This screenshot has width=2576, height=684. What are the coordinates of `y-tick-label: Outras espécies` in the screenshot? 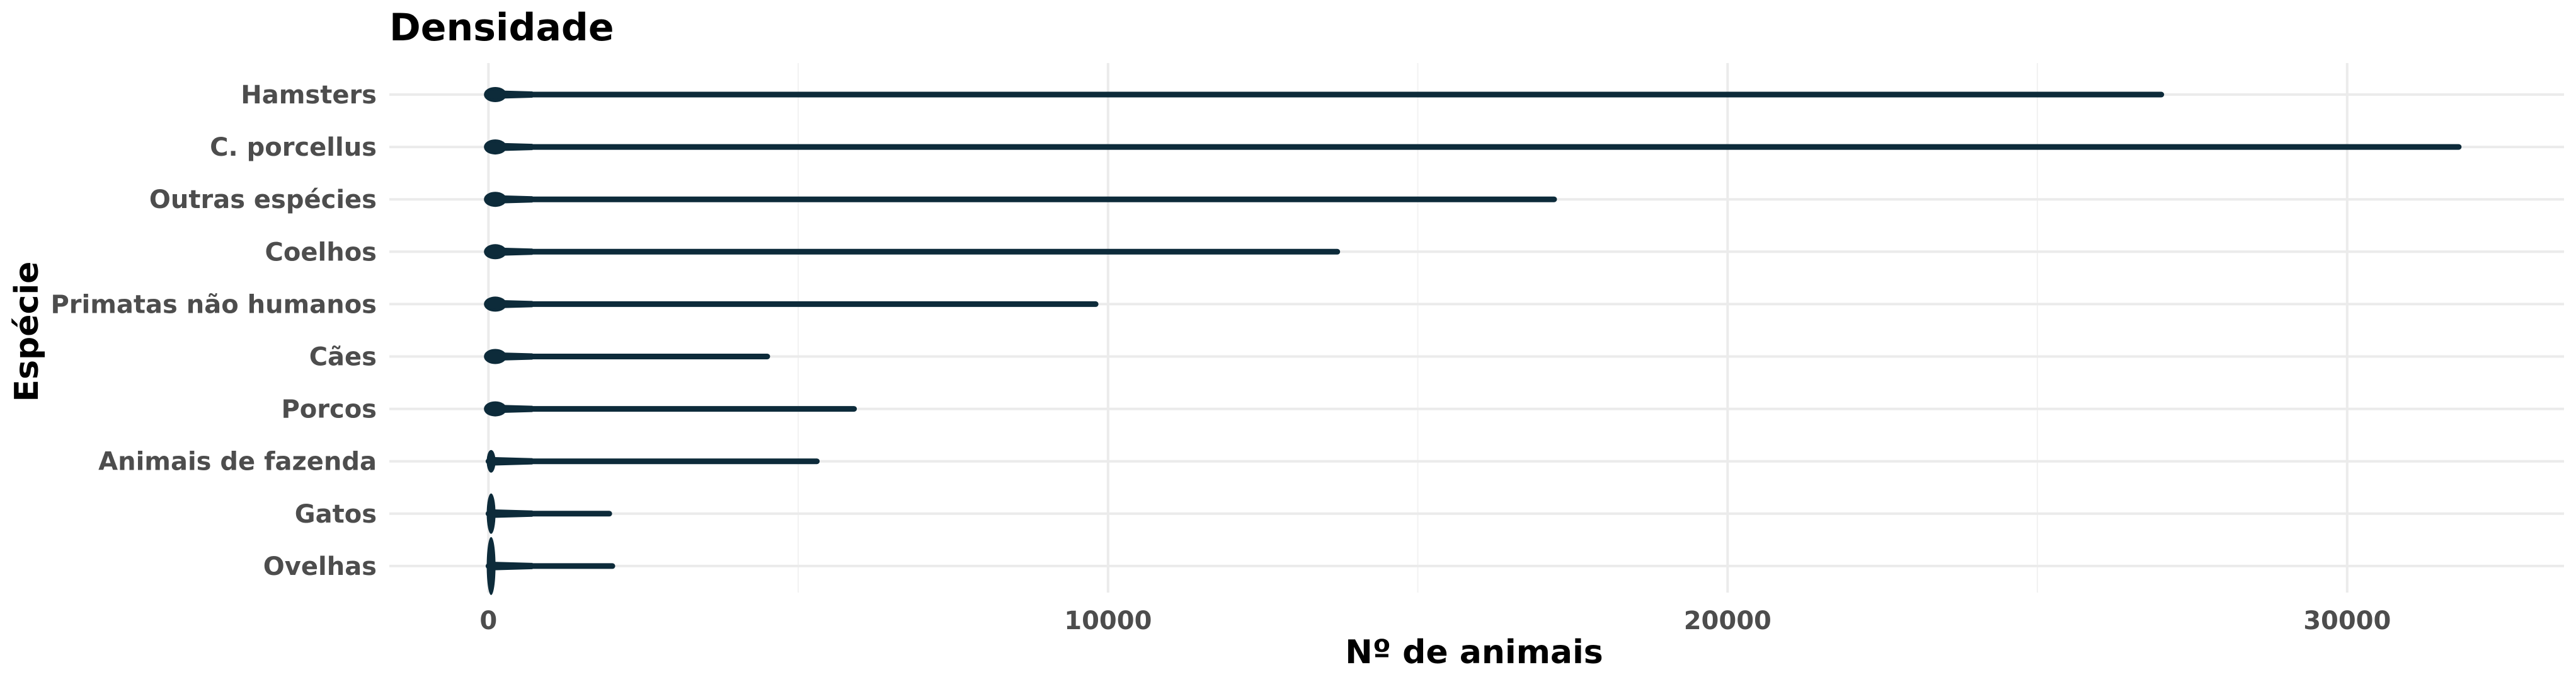 It's located at (263, 199).